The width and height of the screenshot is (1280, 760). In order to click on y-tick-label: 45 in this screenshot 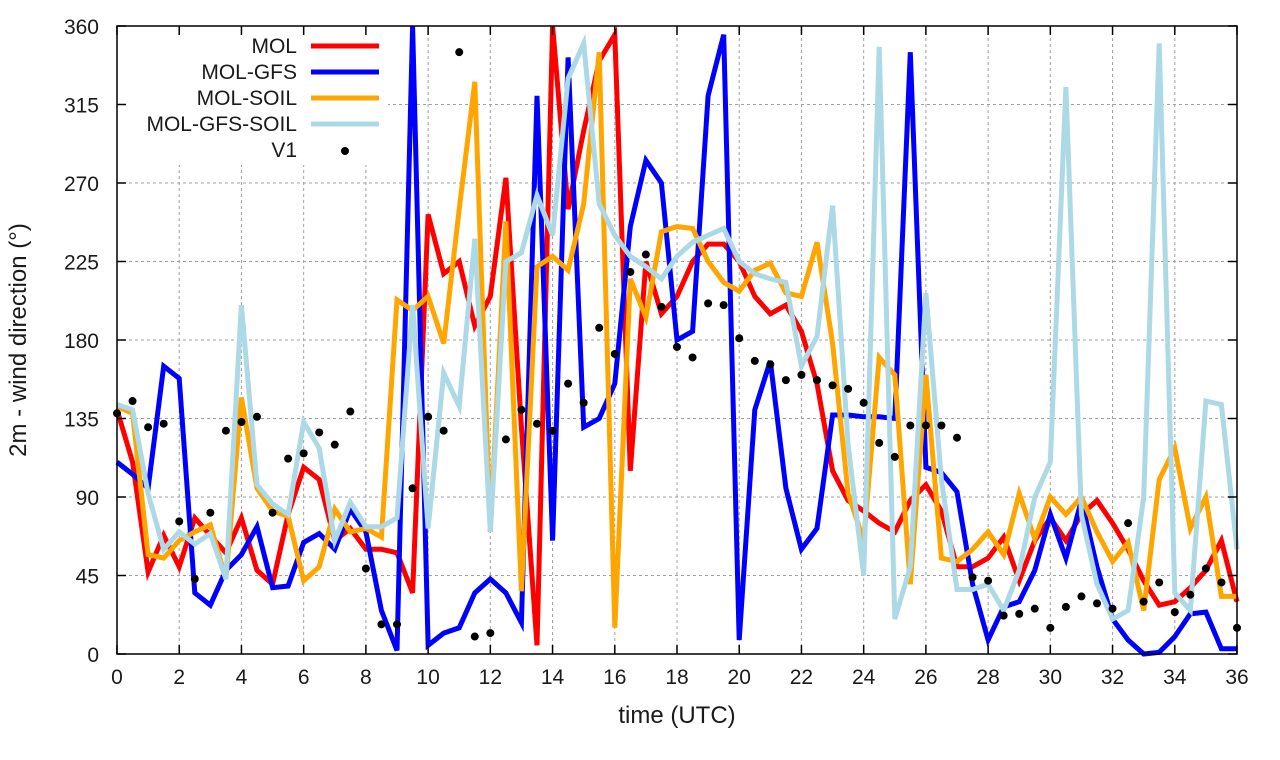, I will do `click(87, 577)`.